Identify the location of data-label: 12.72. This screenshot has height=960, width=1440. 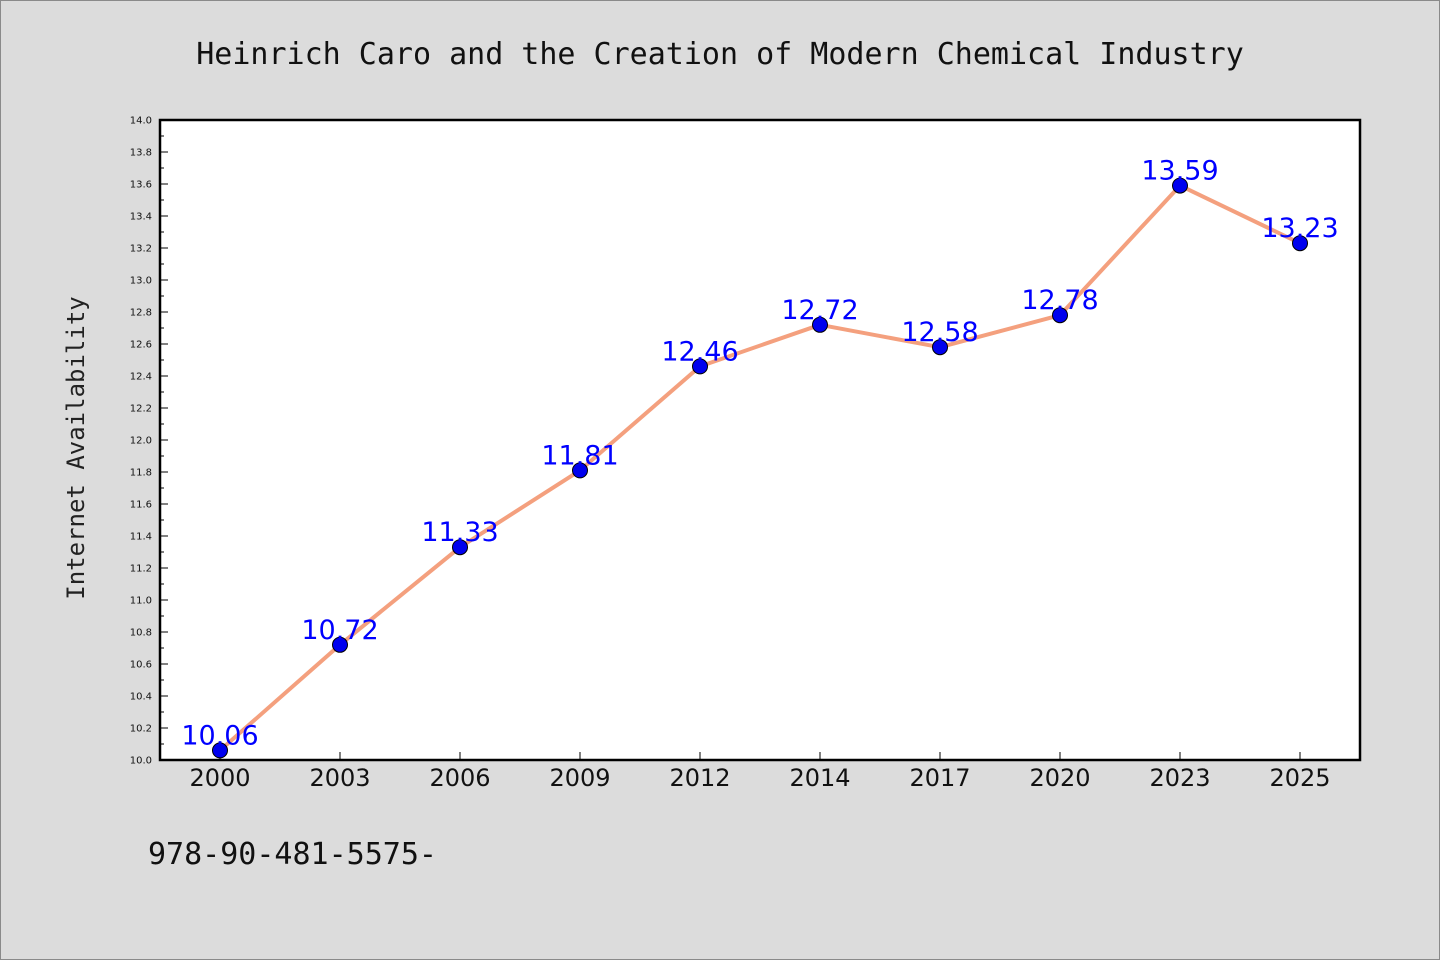
(819, 310).